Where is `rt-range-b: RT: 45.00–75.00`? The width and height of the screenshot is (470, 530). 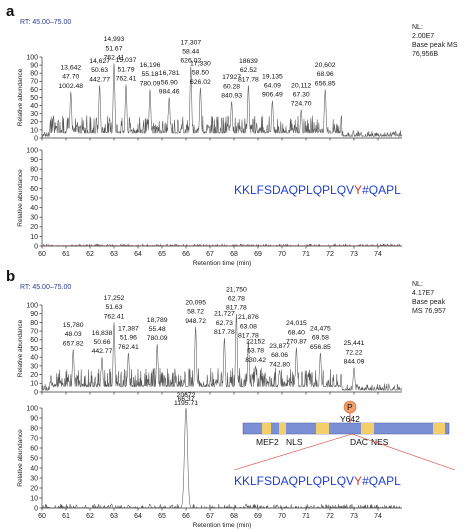
rt-range-b: RT: 45.00–75.00 is located at coordinates (45, 287).